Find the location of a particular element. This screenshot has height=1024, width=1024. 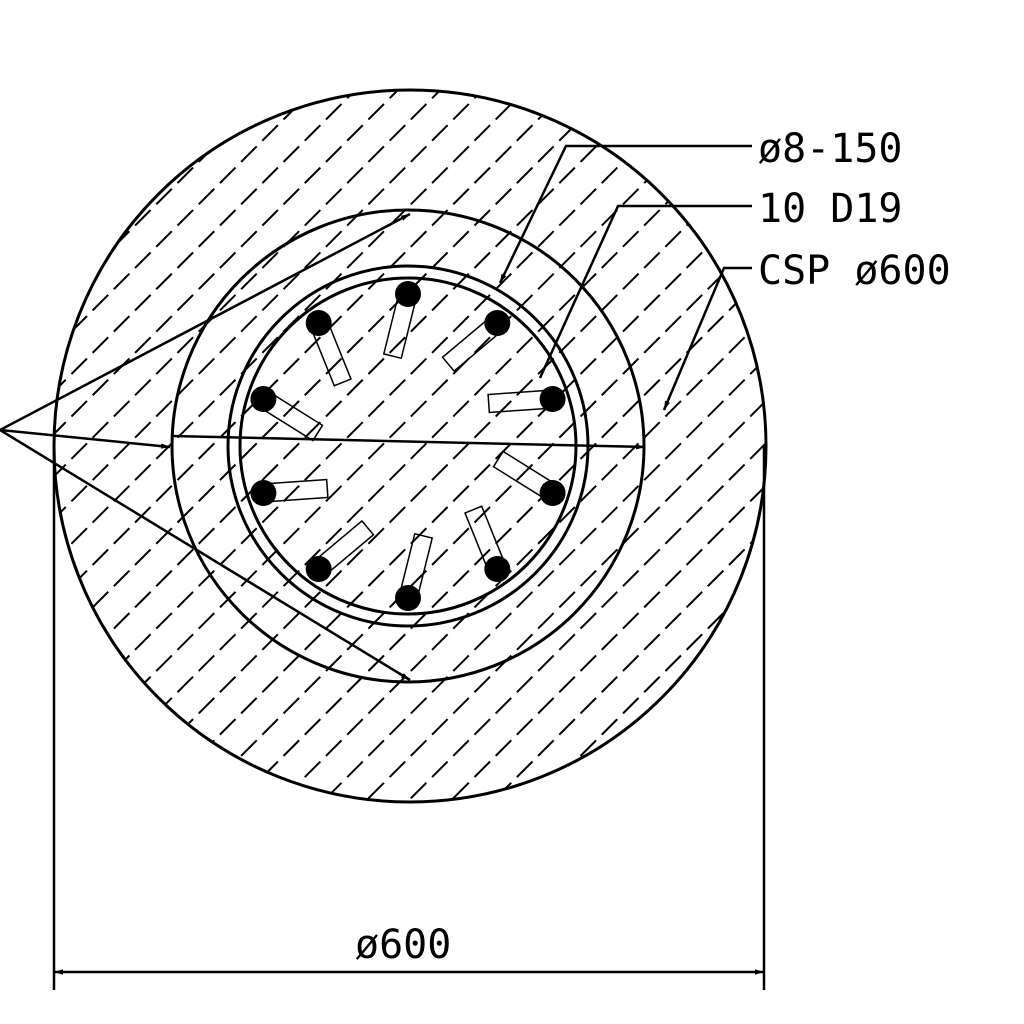

callout-main-bars-label: 10 D19 is located at coordinates (830, 209).